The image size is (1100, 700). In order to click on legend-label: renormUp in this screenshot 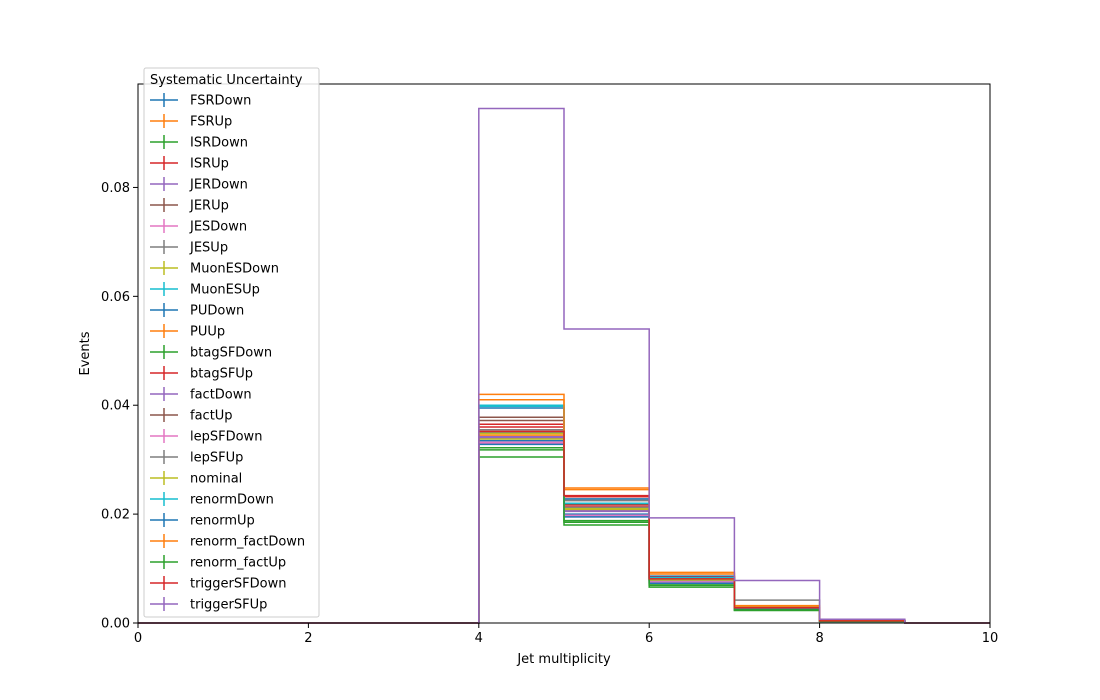, I will do `click(222, 521)`.